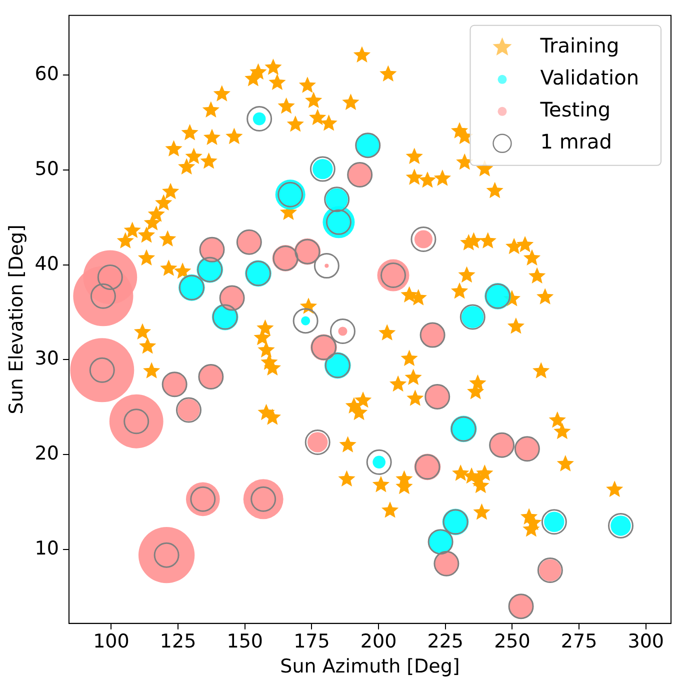 The width and height of the screenshot is (697, 681). What do you see at coordinates (46, 74) in the screenshot?
I see `y-tick-label: 60` at bounding box center [46, 74].